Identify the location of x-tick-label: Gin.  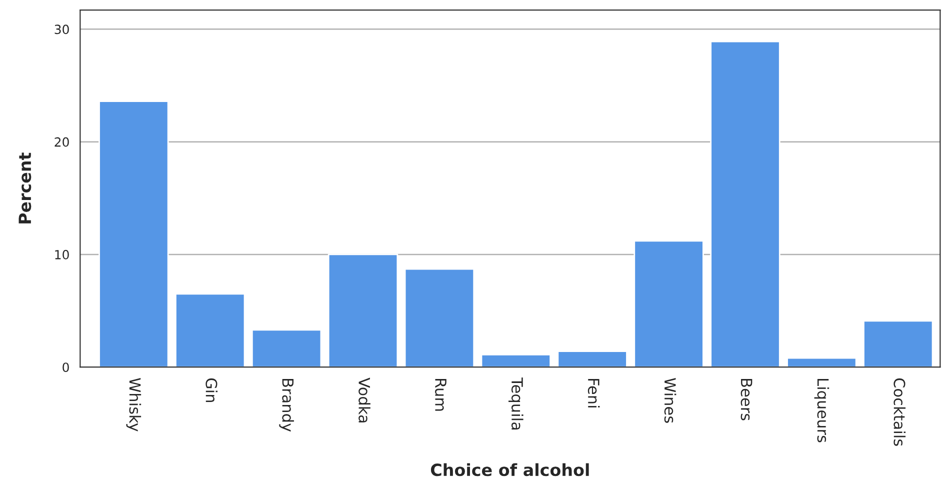
(212, 390).